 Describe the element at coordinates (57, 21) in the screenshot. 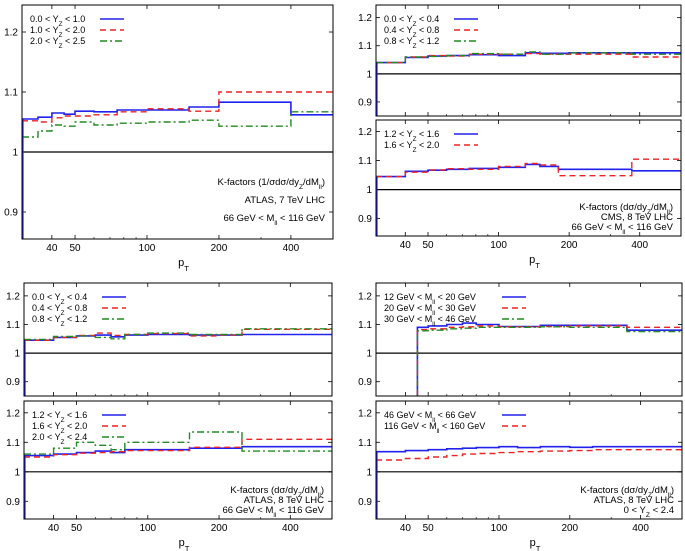

I see `legend-label: 0.0 < YZ < 1.0` at that location.